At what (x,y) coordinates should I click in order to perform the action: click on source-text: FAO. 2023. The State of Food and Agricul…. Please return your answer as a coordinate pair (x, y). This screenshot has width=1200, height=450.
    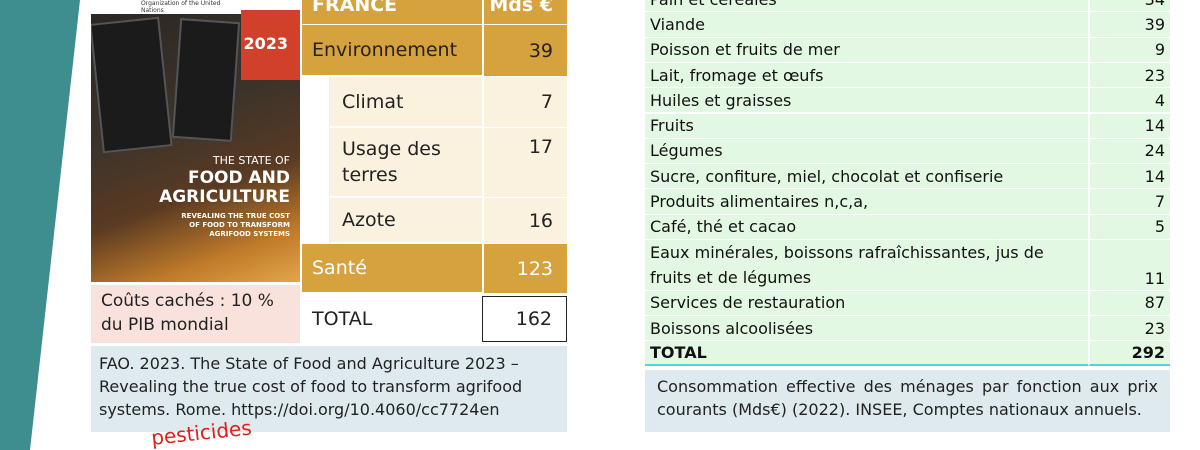
    Looking at the image, I should click on (311, 386).